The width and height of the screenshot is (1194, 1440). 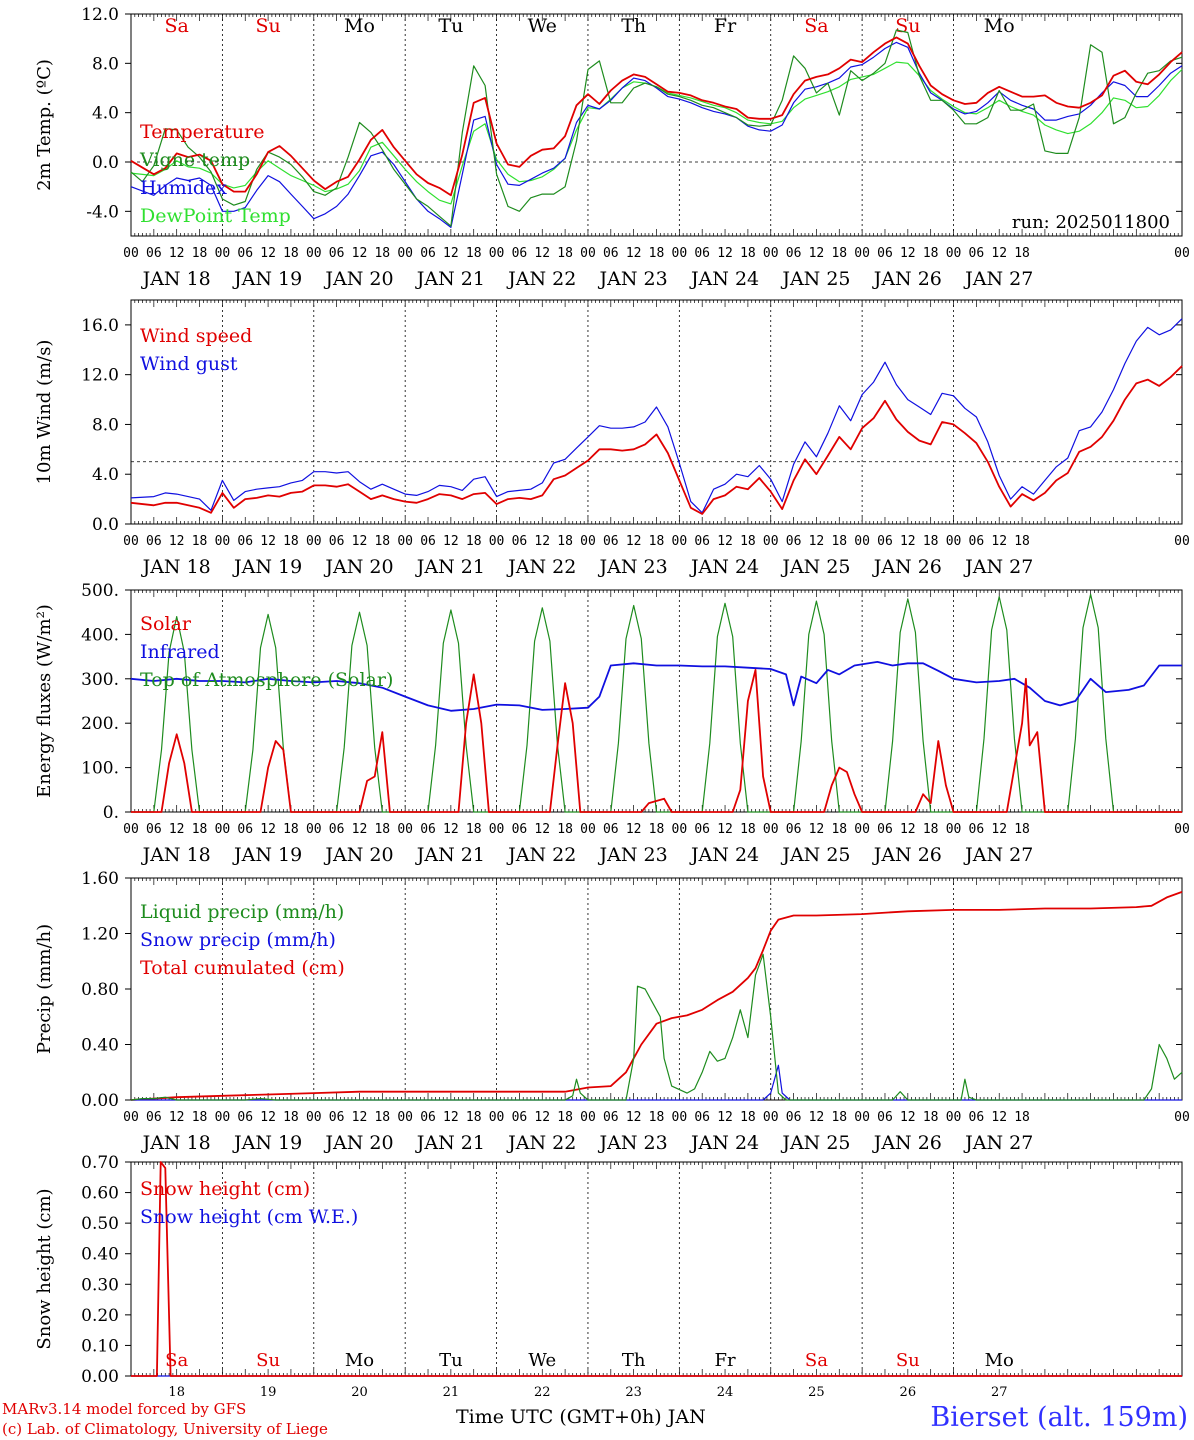 What do you see at coordinates (266, 680) in the screenshot?
I see `legend-entry: Top of Atmosphere (Solar)` at bounding box center [266, 680].